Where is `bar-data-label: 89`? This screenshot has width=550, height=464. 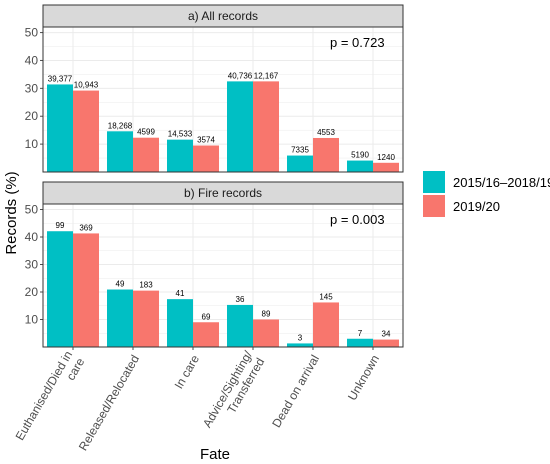
bar-data-label: 89 is located at coordinates (266, 314).